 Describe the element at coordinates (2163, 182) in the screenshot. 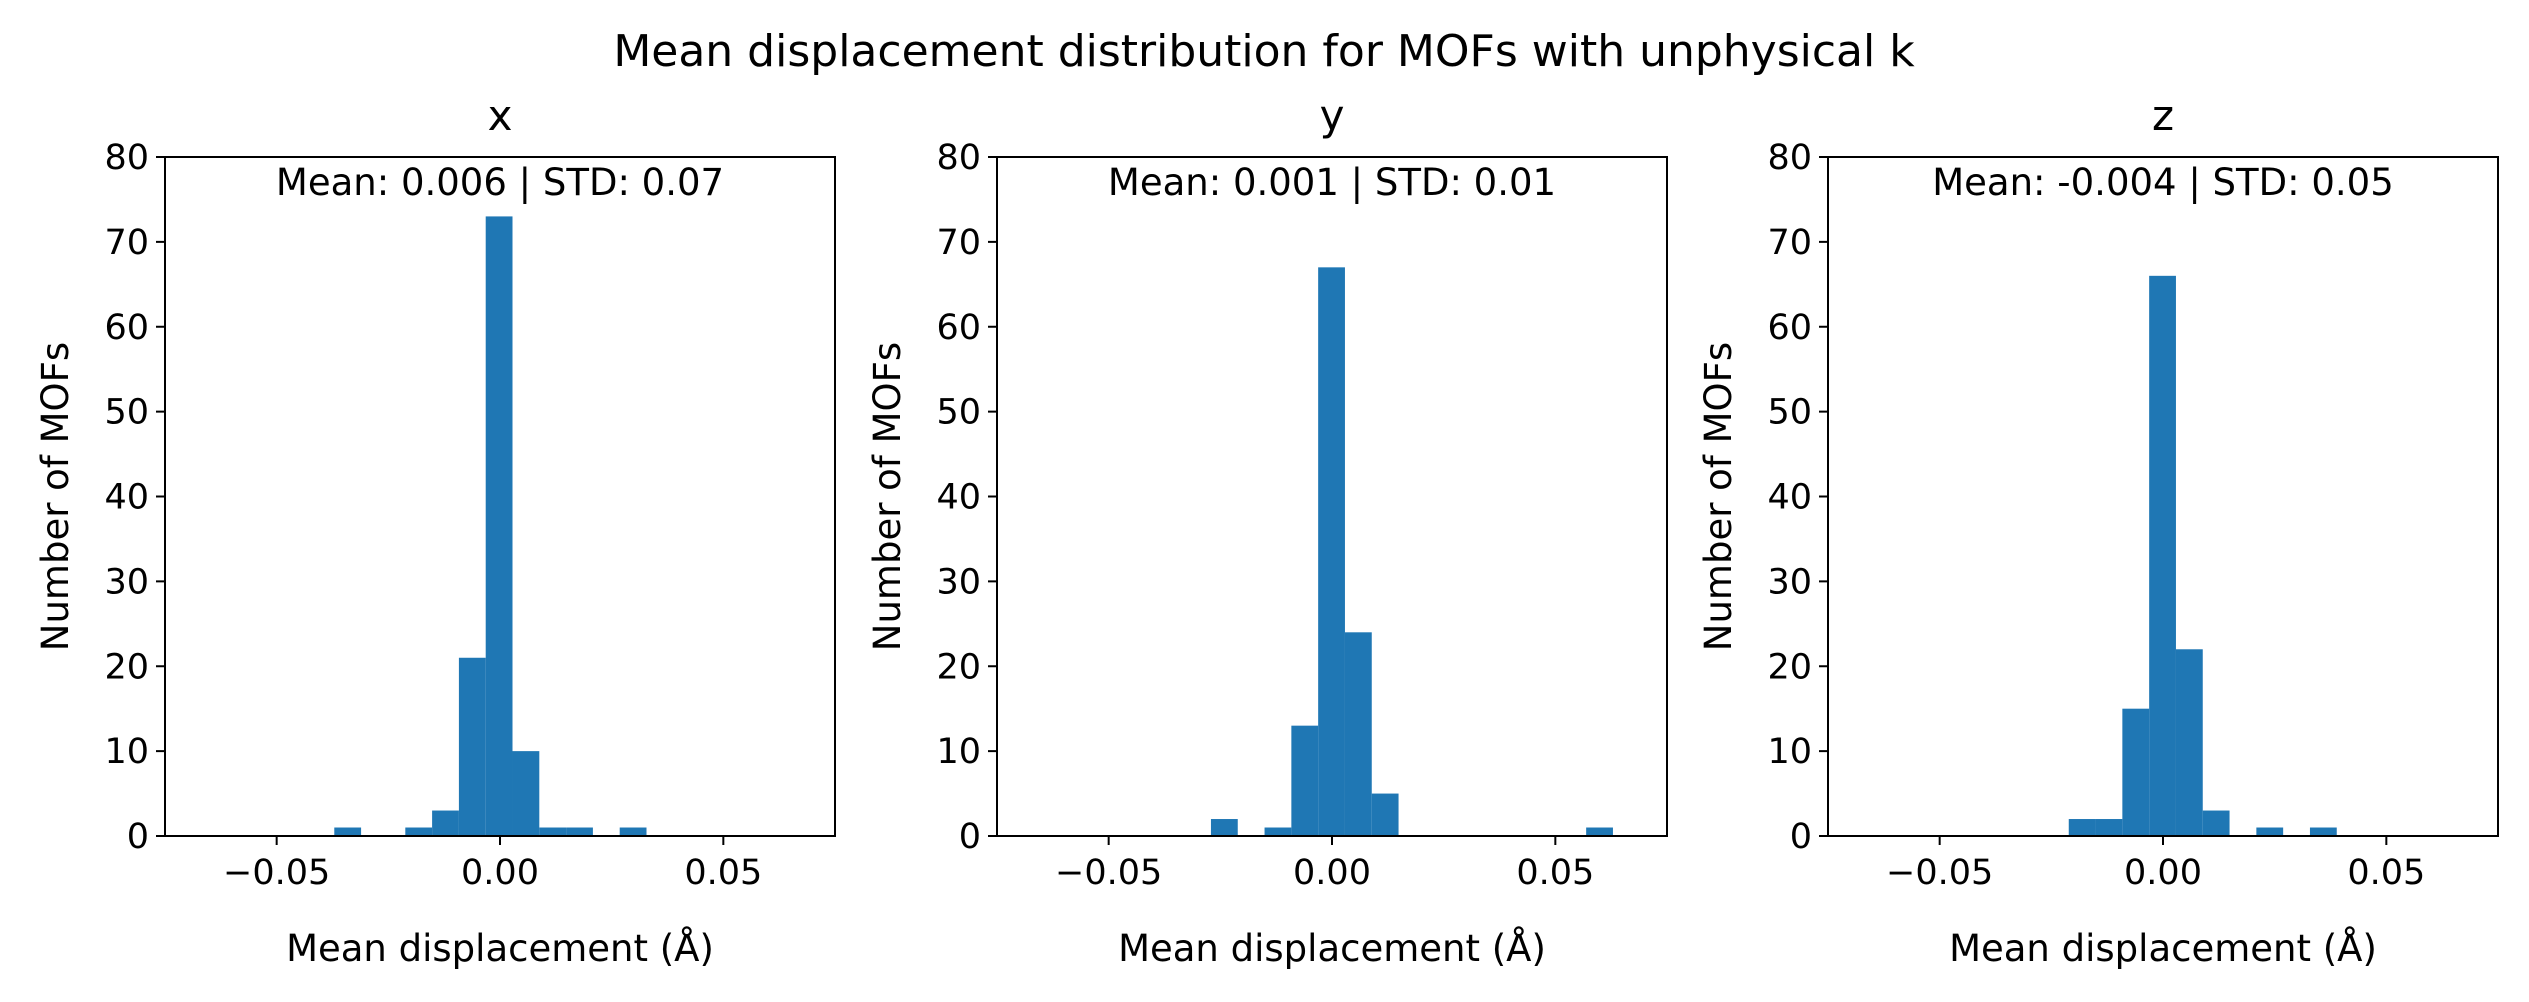

I see `stats-annotation: Mean: -0.004 | STD: 0.05` at that location.